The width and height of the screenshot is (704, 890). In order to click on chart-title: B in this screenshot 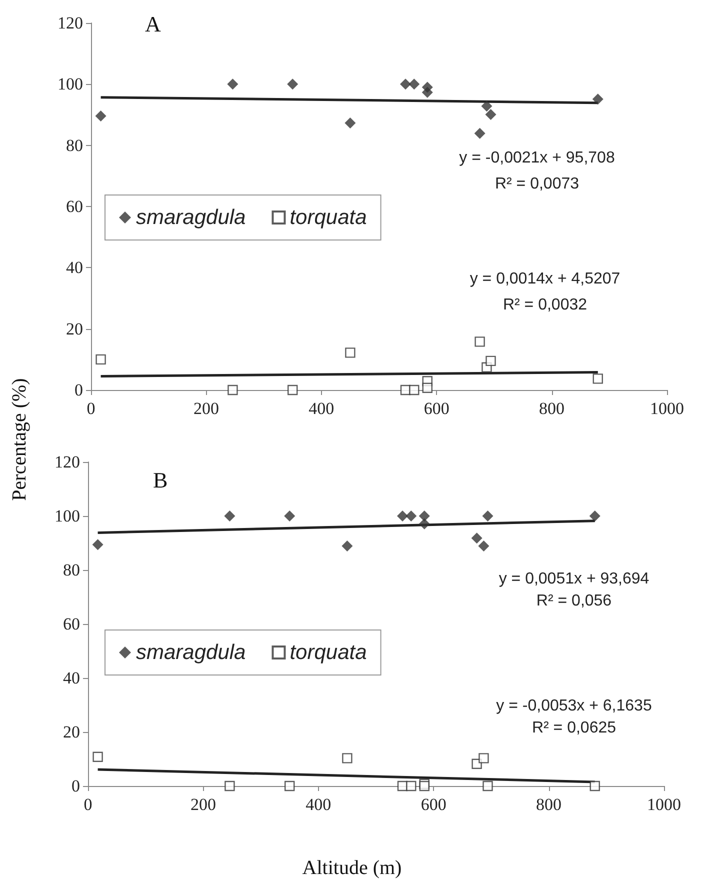, I will do `click(160, 480)`.